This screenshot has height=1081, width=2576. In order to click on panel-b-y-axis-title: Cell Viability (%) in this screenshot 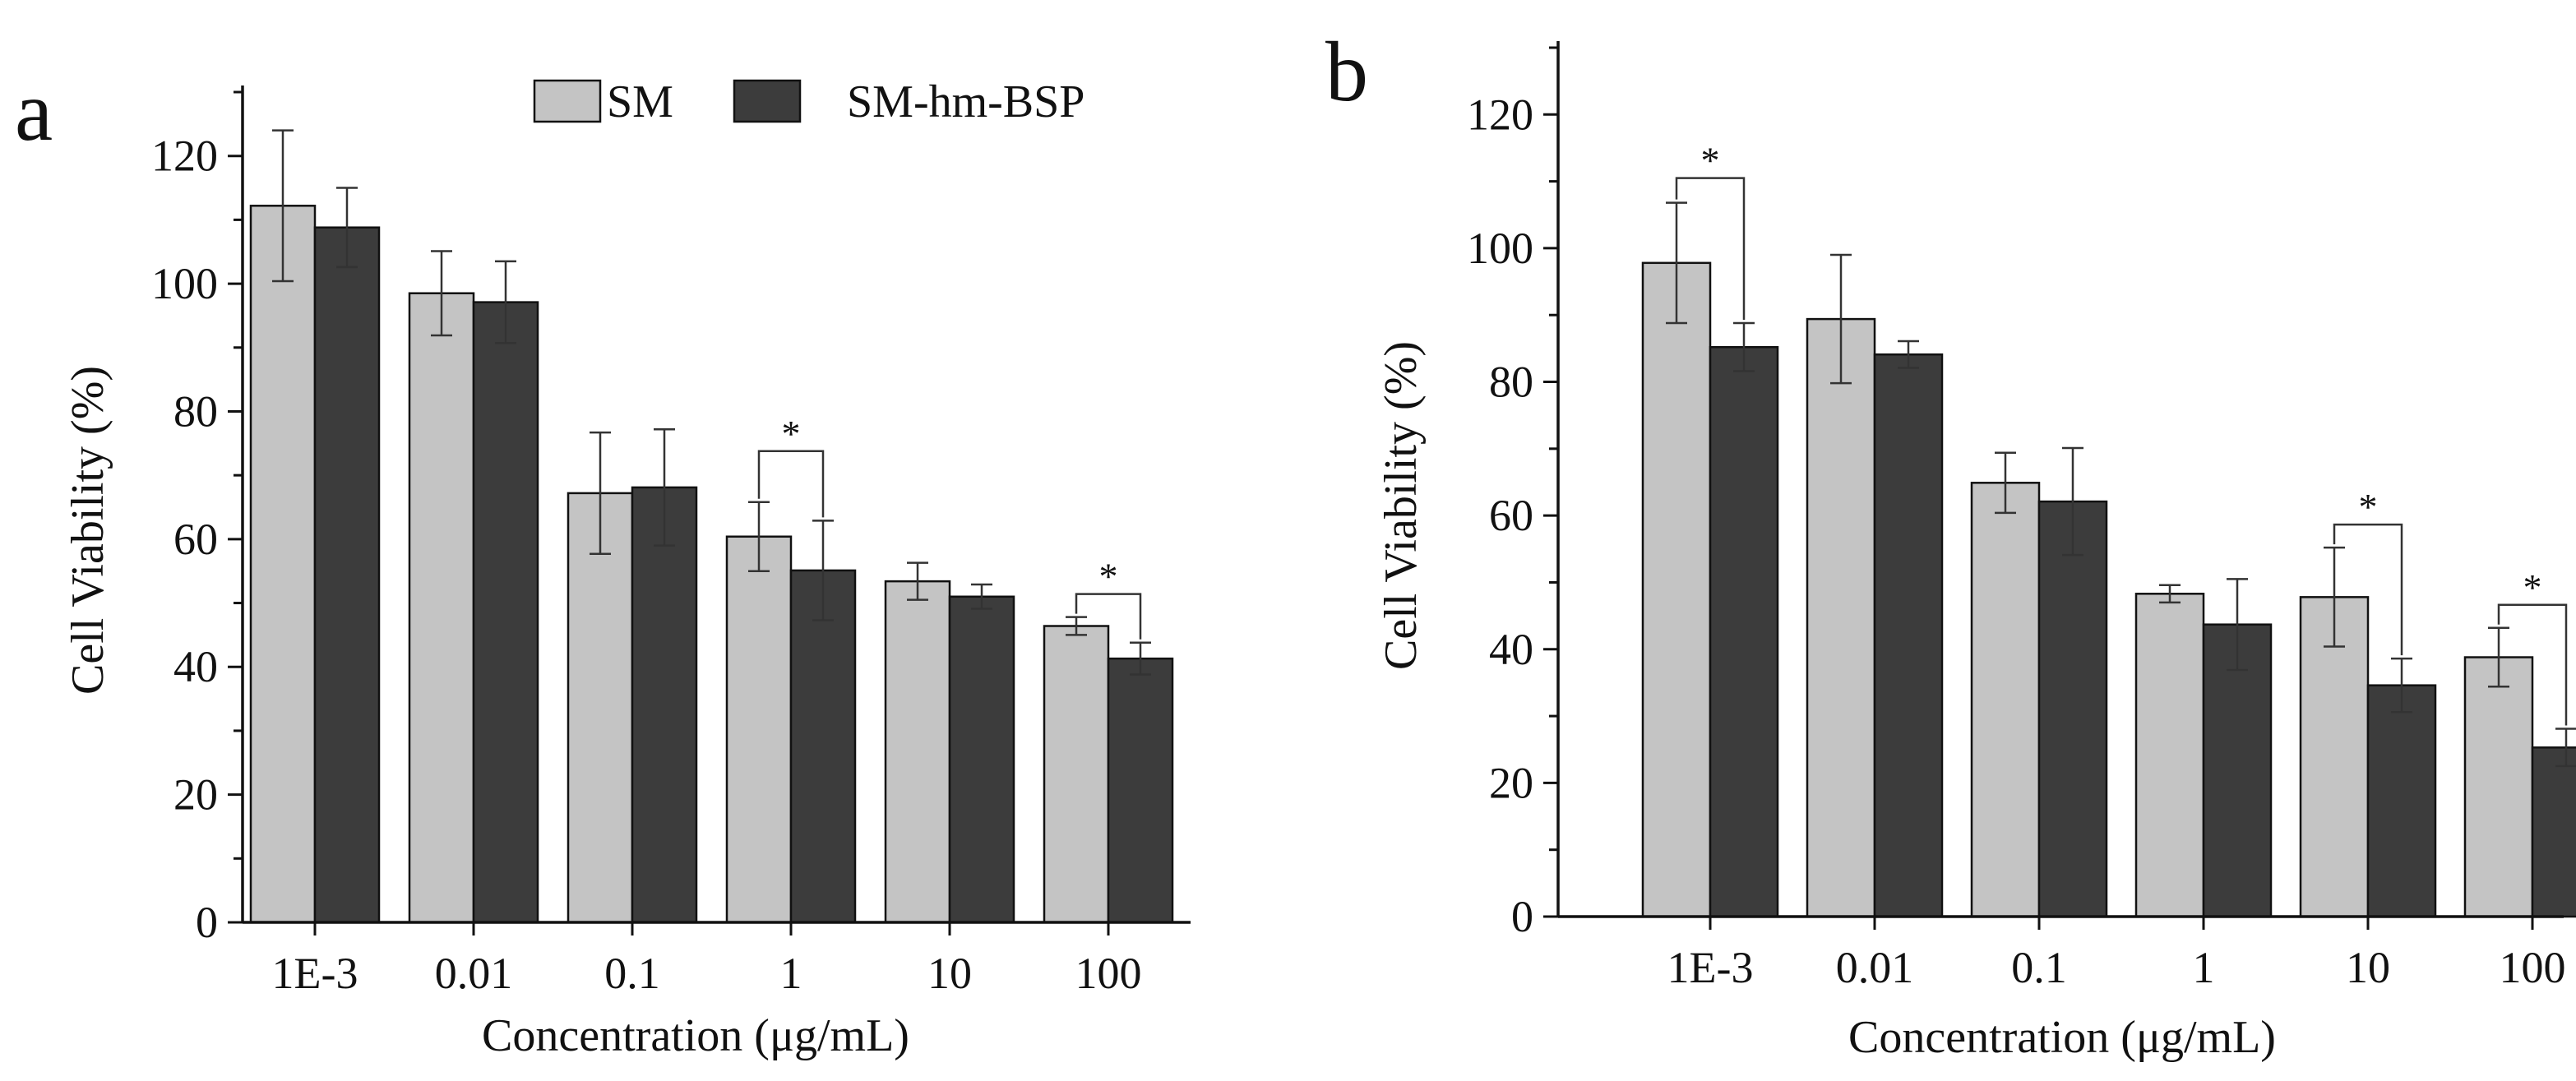, I will do `click(1401, 505)`.